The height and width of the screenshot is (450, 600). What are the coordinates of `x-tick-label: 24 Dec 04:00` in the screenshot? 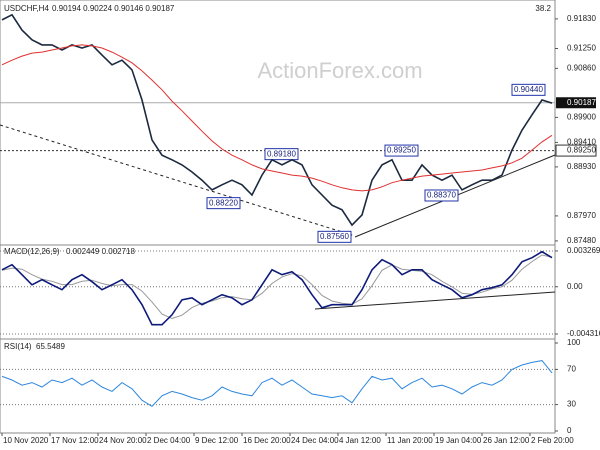 It's located at (315, 440).